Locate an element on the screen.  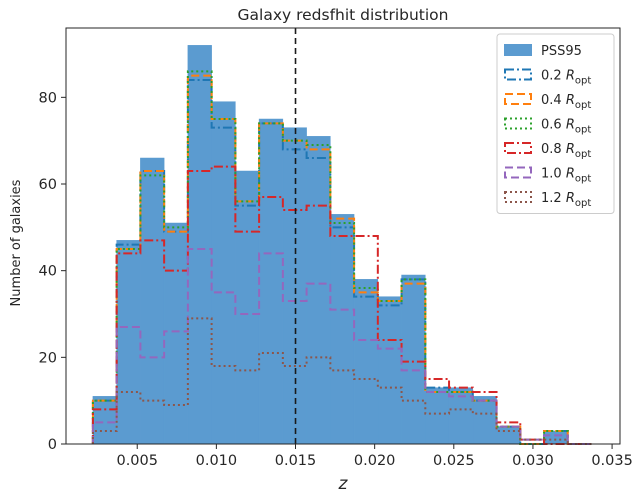
y-tick-label: 40 is located at coordinates (48, 272).